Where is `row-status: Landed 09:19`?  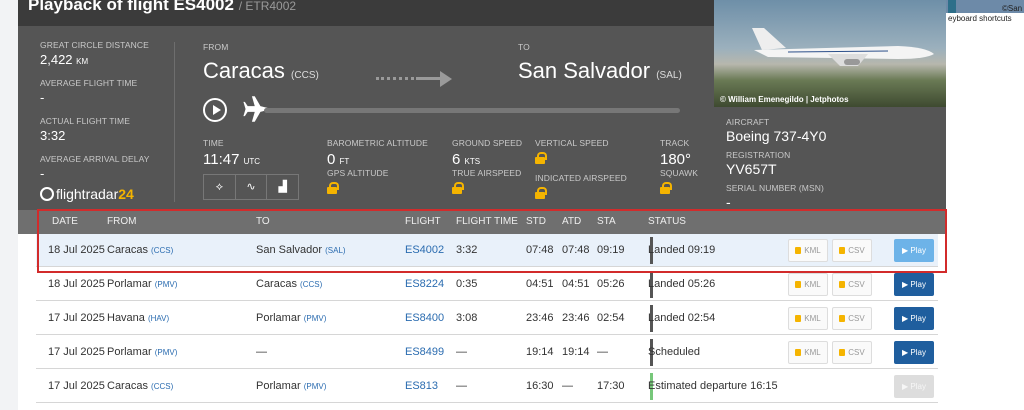 row-status: Landed 09:19 is located at coordinates (682, 250).